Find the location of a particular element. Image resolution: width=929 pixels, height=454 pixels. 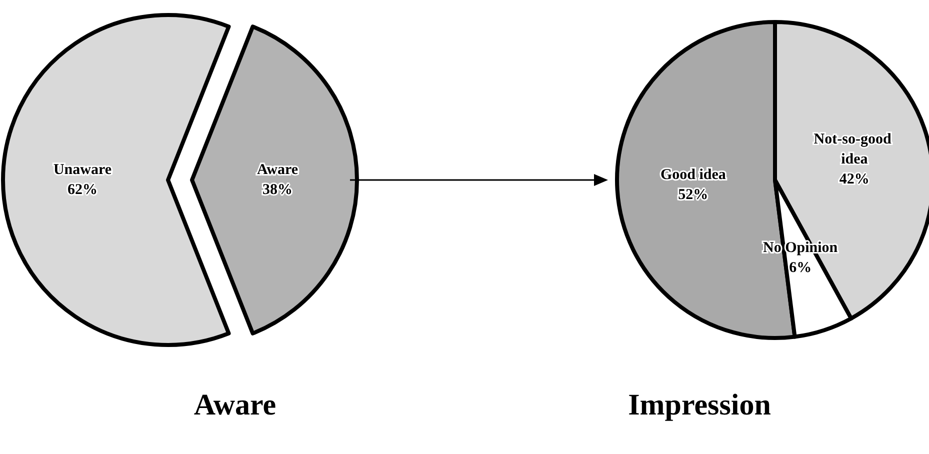

text: Aware is located at coordinates (235, 405).